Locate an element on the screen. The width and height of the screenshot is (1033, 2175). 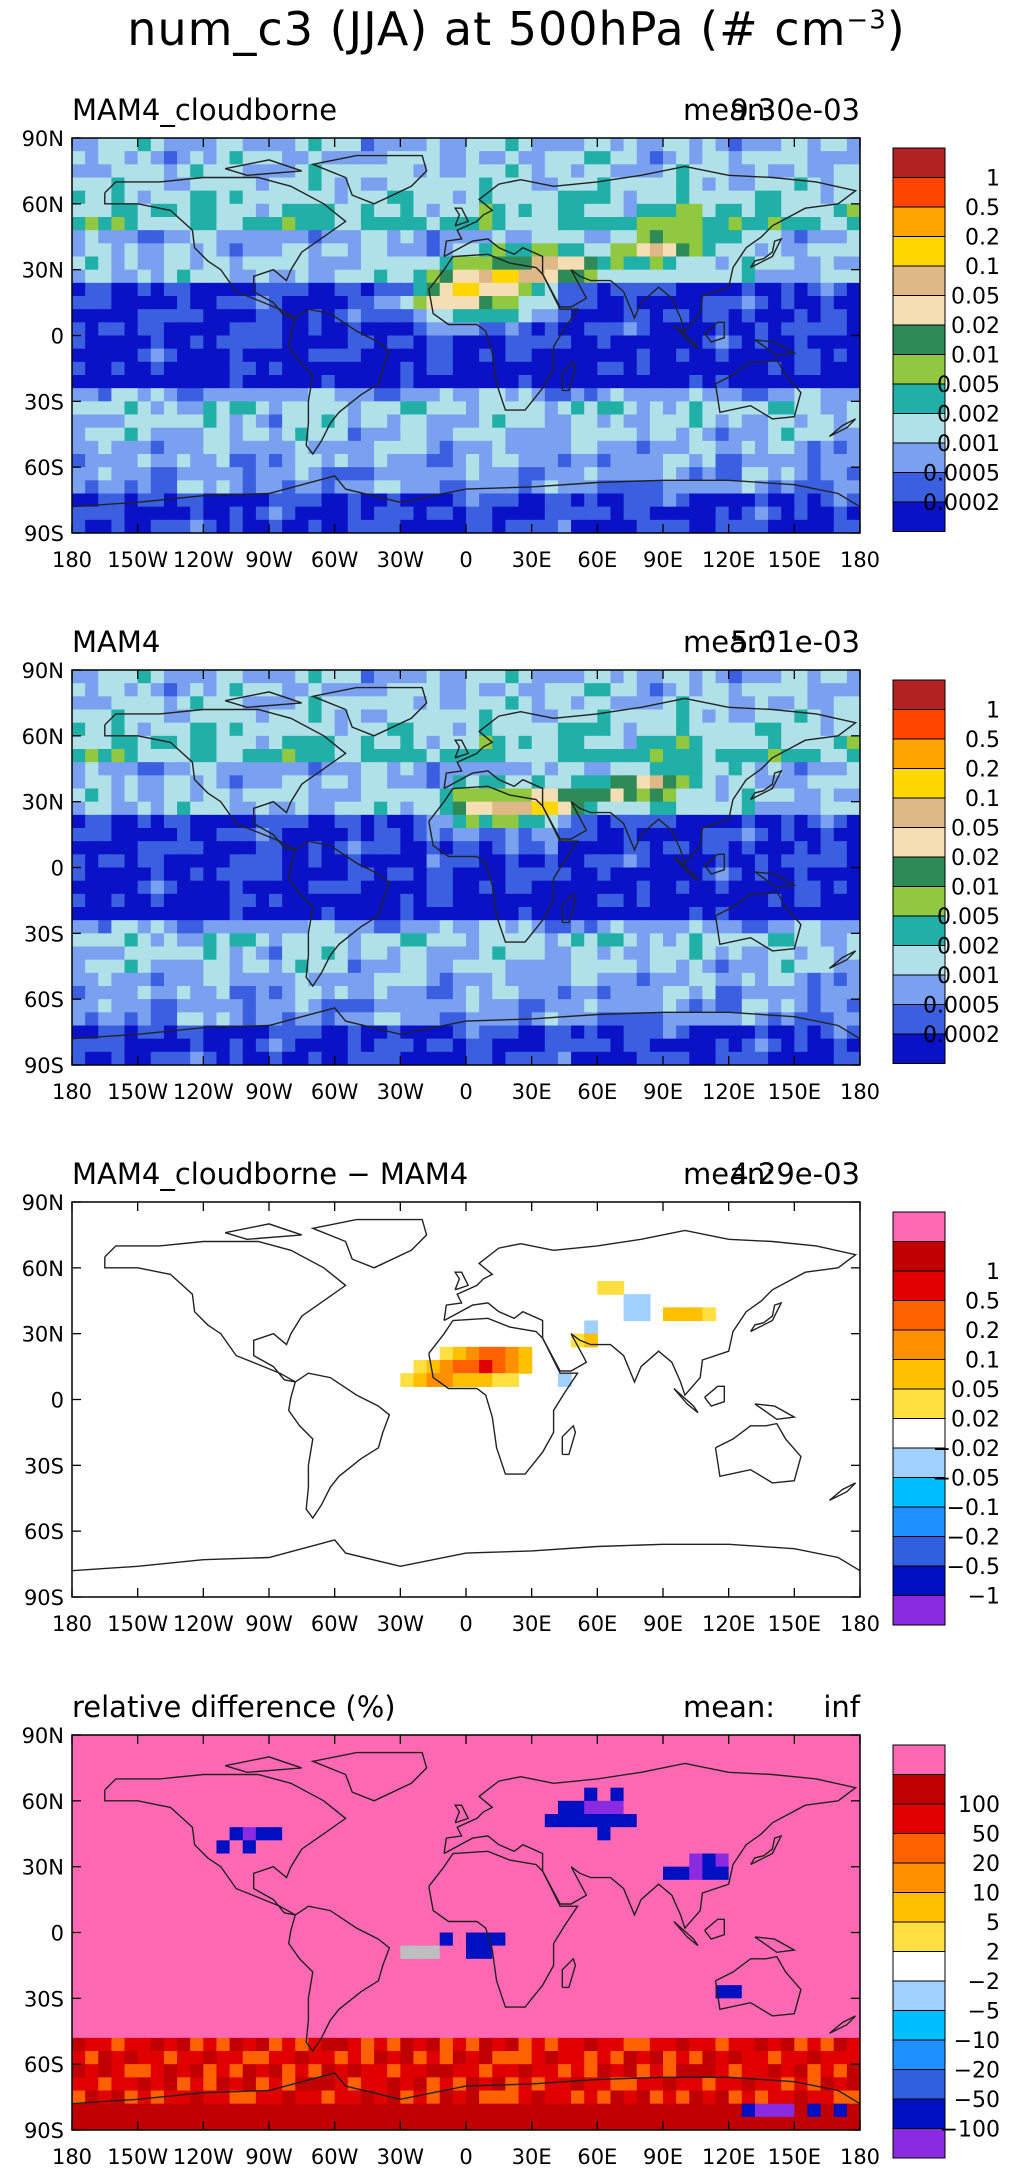
colorbar-swatch is located at coordinates (919, 753).